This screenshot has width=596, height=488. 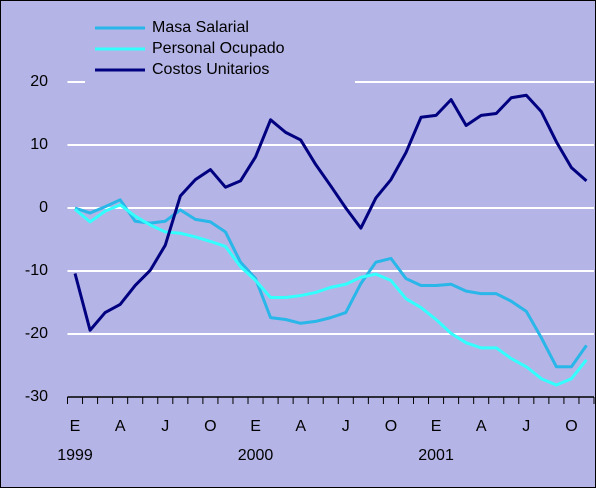 What do you see at coordinates (210, 69) in the screenshot?
I see `legend-label: Costos Unitarios` at bounding box center [210, 69].